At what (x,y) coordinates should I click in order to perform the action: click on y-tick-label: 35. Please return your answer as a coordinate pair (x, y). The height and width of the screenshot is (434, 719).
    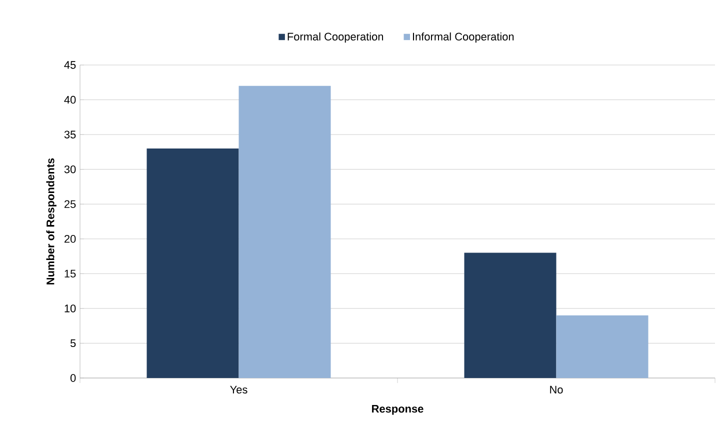
    Looking at the image, I should click on (70, 134).